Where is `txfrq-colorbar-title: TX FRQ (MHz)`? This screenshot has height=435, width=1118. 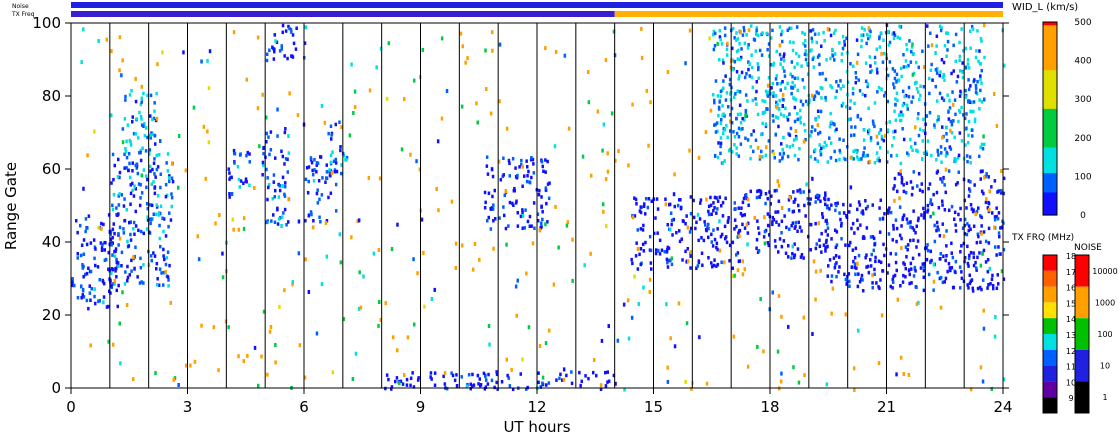
txfrq-colorbar-title: TX FRQ (MHz) is located at coordinates (1042, 238).